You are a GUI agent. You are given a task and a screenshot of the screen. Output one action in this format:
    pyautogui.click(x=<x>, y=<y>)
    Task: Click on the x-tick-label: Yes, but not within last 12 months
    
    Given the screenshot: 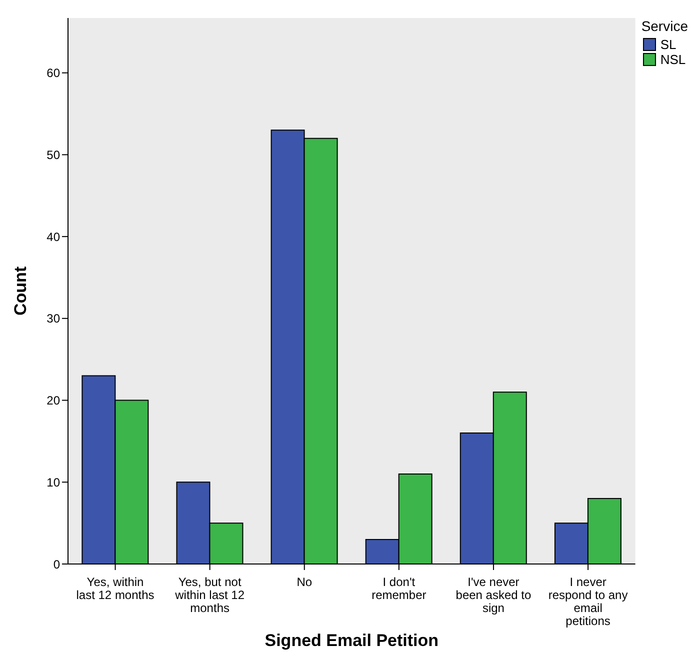 What is the action you would take?
    pyautogui.click(x=209, y=595)
    